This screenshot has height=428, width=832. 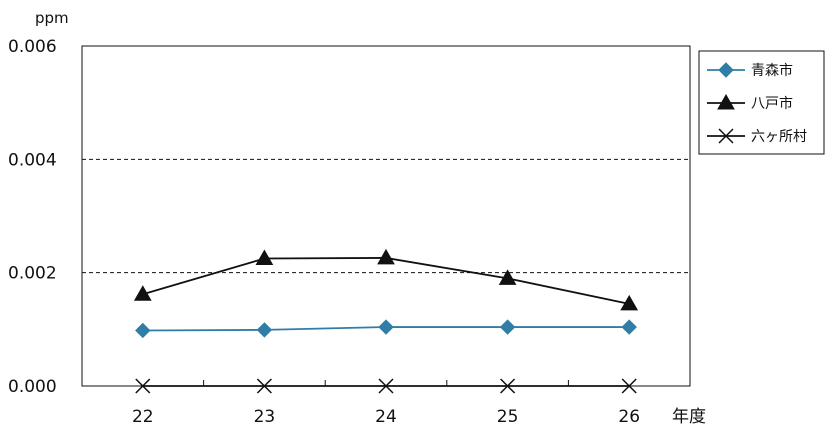 I want to click on legend-item-2: 六ヶ所村, so click(x=757, y=136).